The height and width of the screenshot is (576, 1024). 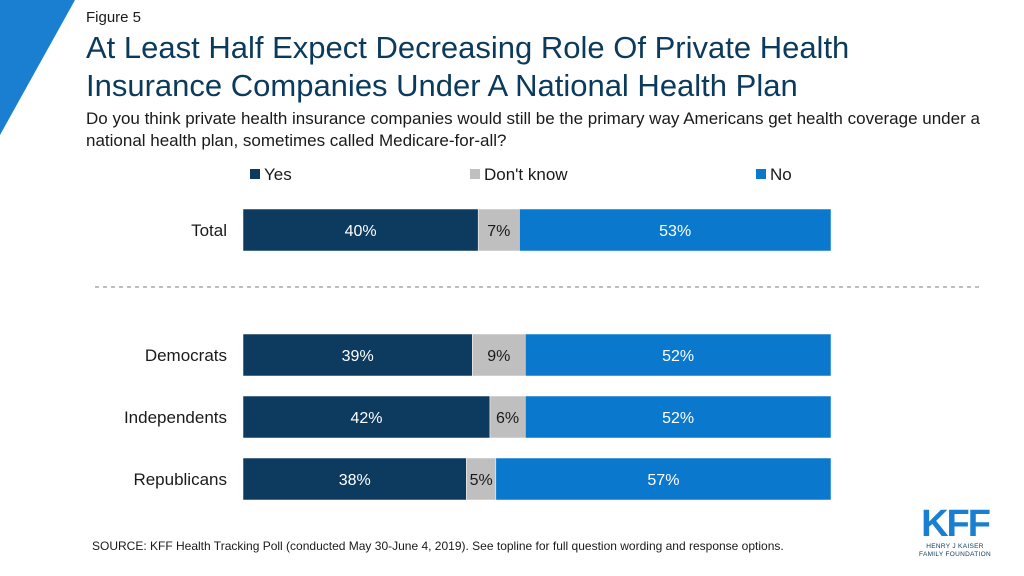 What do you see at coordinates (955, 554) in the screenshot?
I see `logo-line-2: FAMILY FOUNDATION` at bounding box center [955, 554].